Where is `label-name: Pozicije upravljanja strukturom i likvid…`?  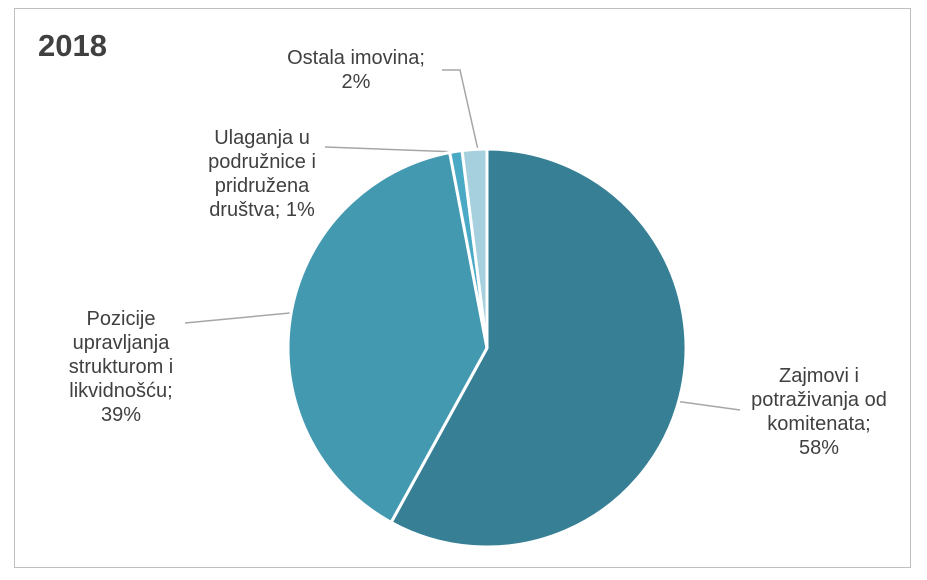 label-name: Pozicije upravljanja strukturom i likvid… is located at coordinates (121, 355).